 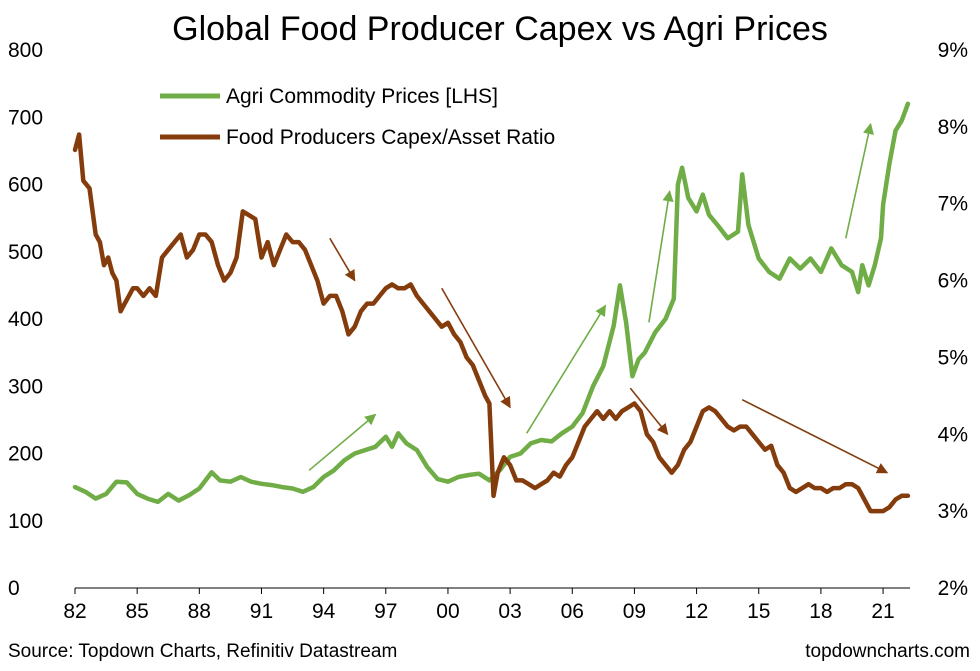 What do you see at coordinates (390, 137) in the screenshot?
I see `legend-label-capex: Food Producers Capex/Asset Ratio` at bounding box center [390, 137].